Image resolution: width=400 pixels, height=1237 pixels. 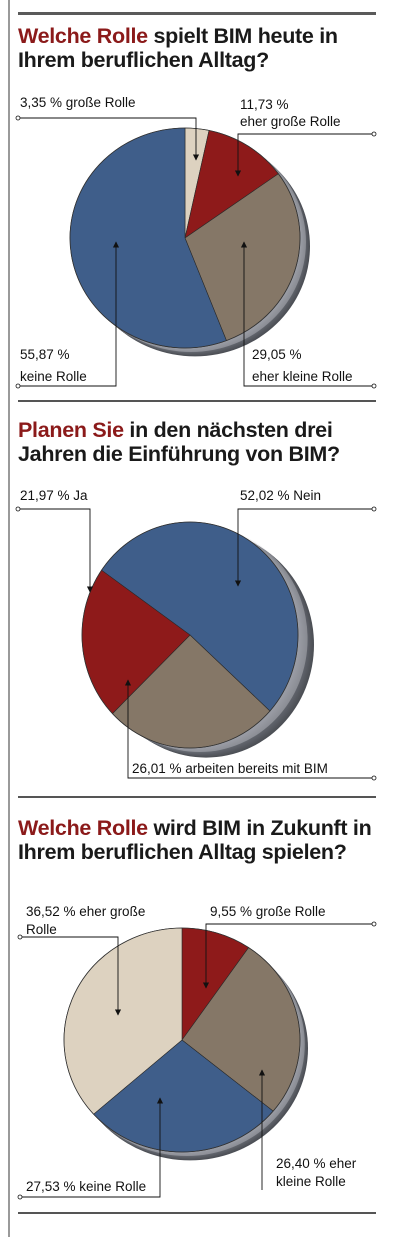 I want to click on label-grosse-rolle-3: 9,55 % große Rolle, so click(x=268, y=911).